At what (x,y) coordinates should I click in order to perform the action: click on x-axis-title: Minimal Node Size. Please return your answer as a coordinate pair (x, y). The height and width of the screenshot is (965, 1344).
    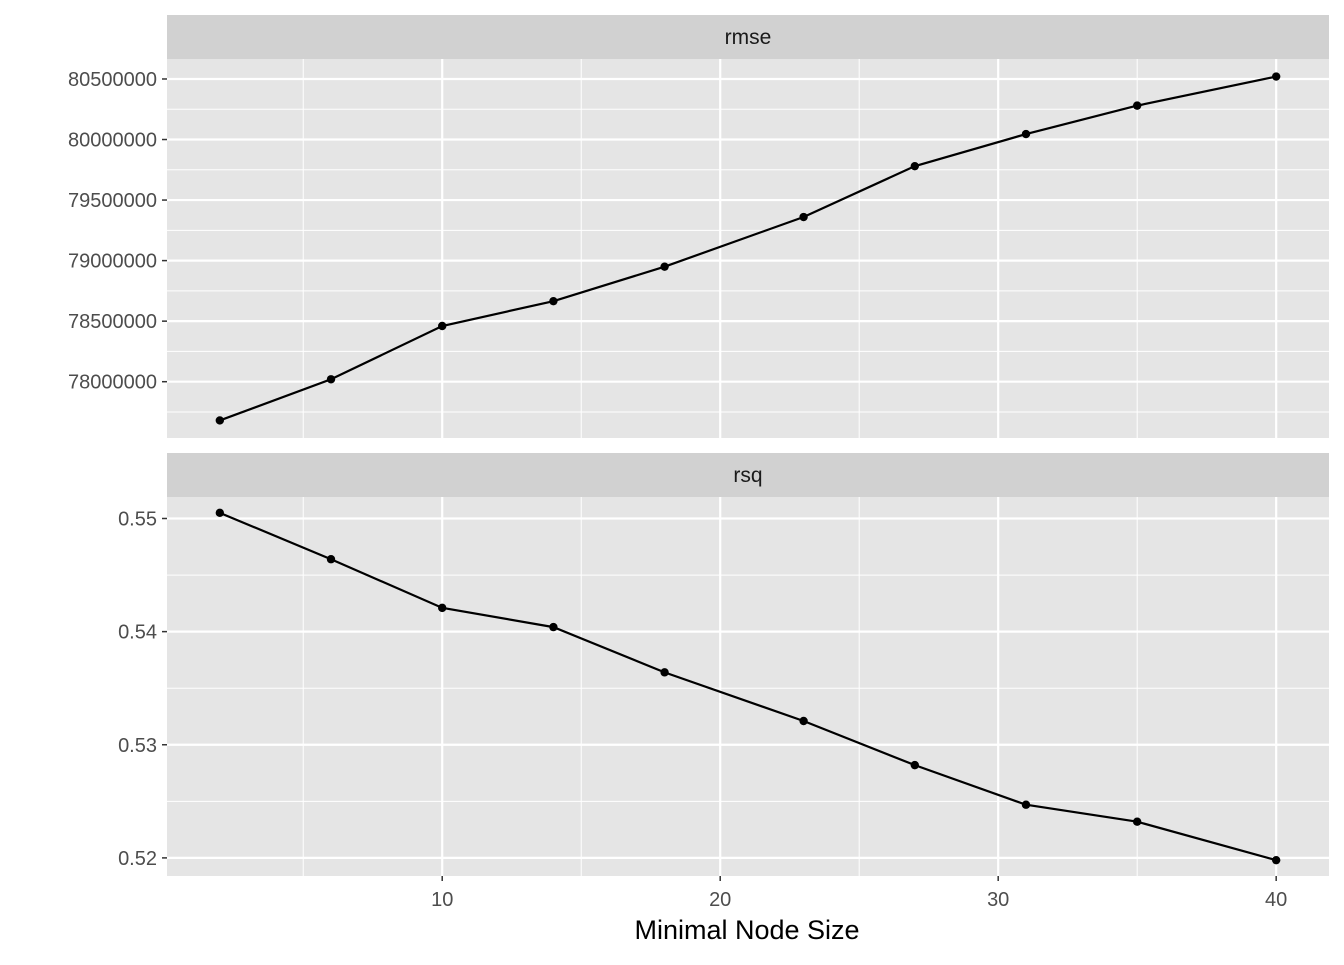
    Looking at the image, I should click on (746, 930).